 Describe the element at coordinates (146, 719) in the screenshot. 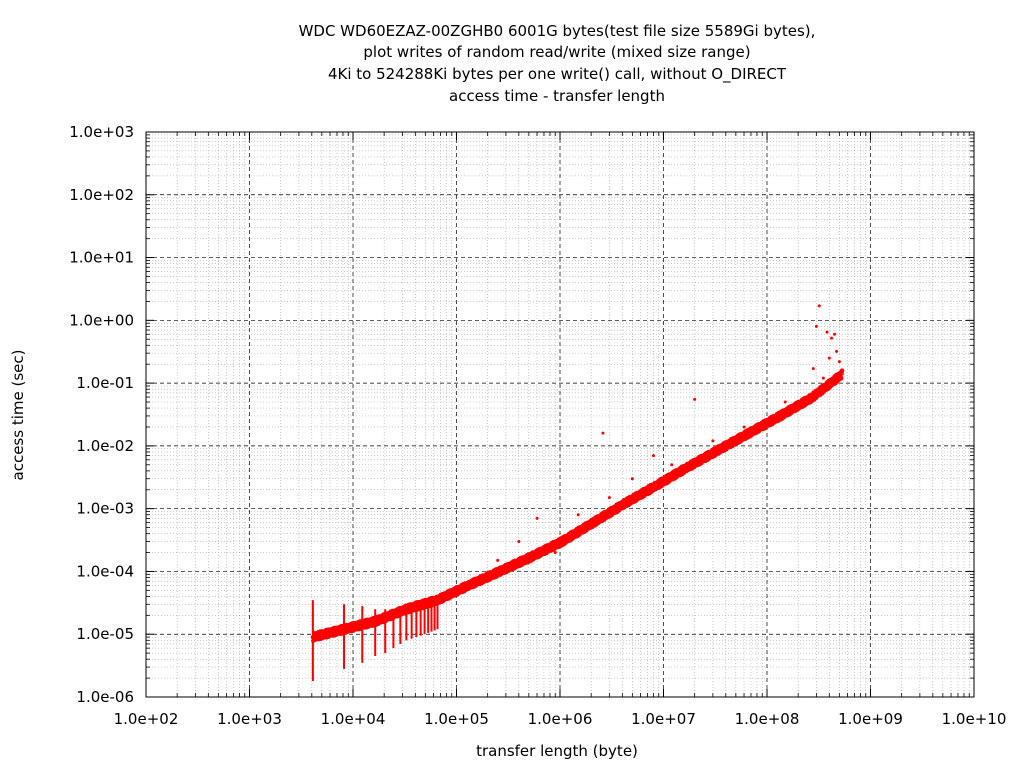

I see `x-tick-label: 1.0e+02` at that location.